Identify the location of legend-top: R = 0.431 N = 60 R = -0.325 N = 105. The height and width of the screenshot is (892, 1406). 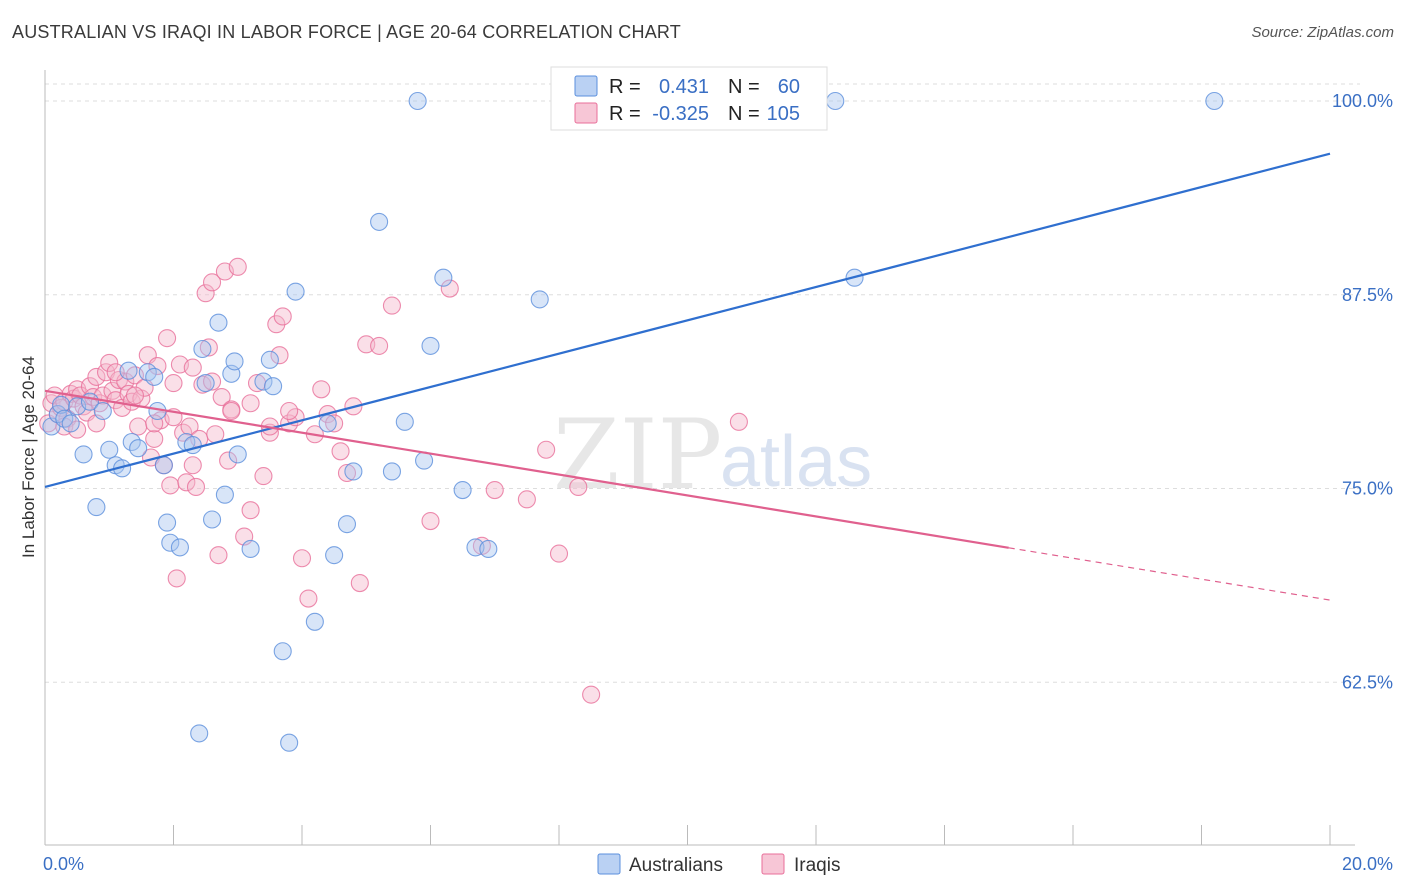
(689, 98).